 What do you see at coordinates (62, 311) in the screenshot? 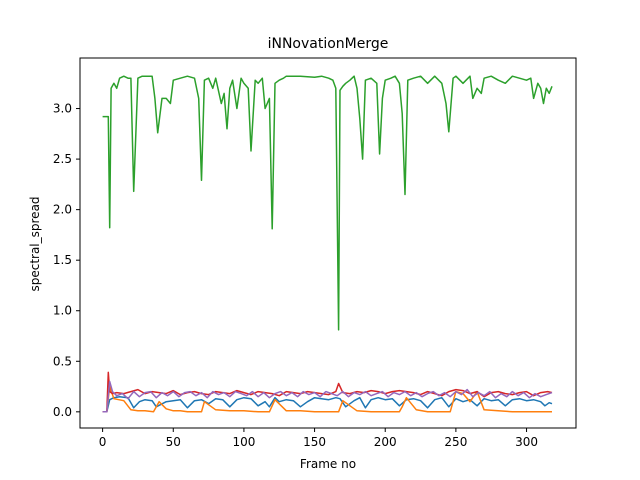
I see `y-tick-label: 1.0` at bounding box center [62, 311].